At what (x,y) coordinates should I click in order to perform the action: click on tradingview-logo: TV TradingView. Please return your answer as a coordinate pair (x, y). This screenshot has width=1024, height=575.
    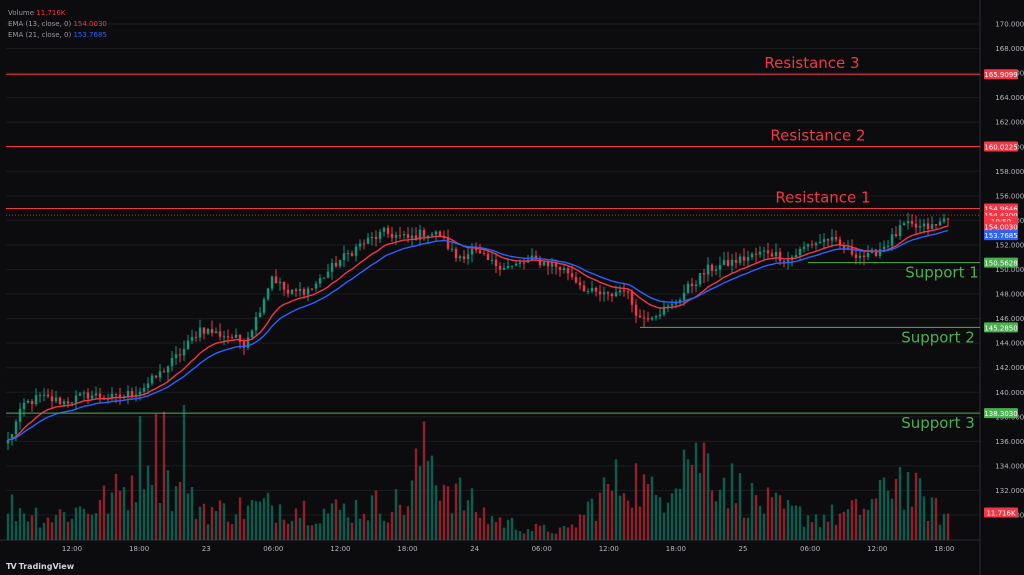
    Looking at the image, I should click on (40, 566).